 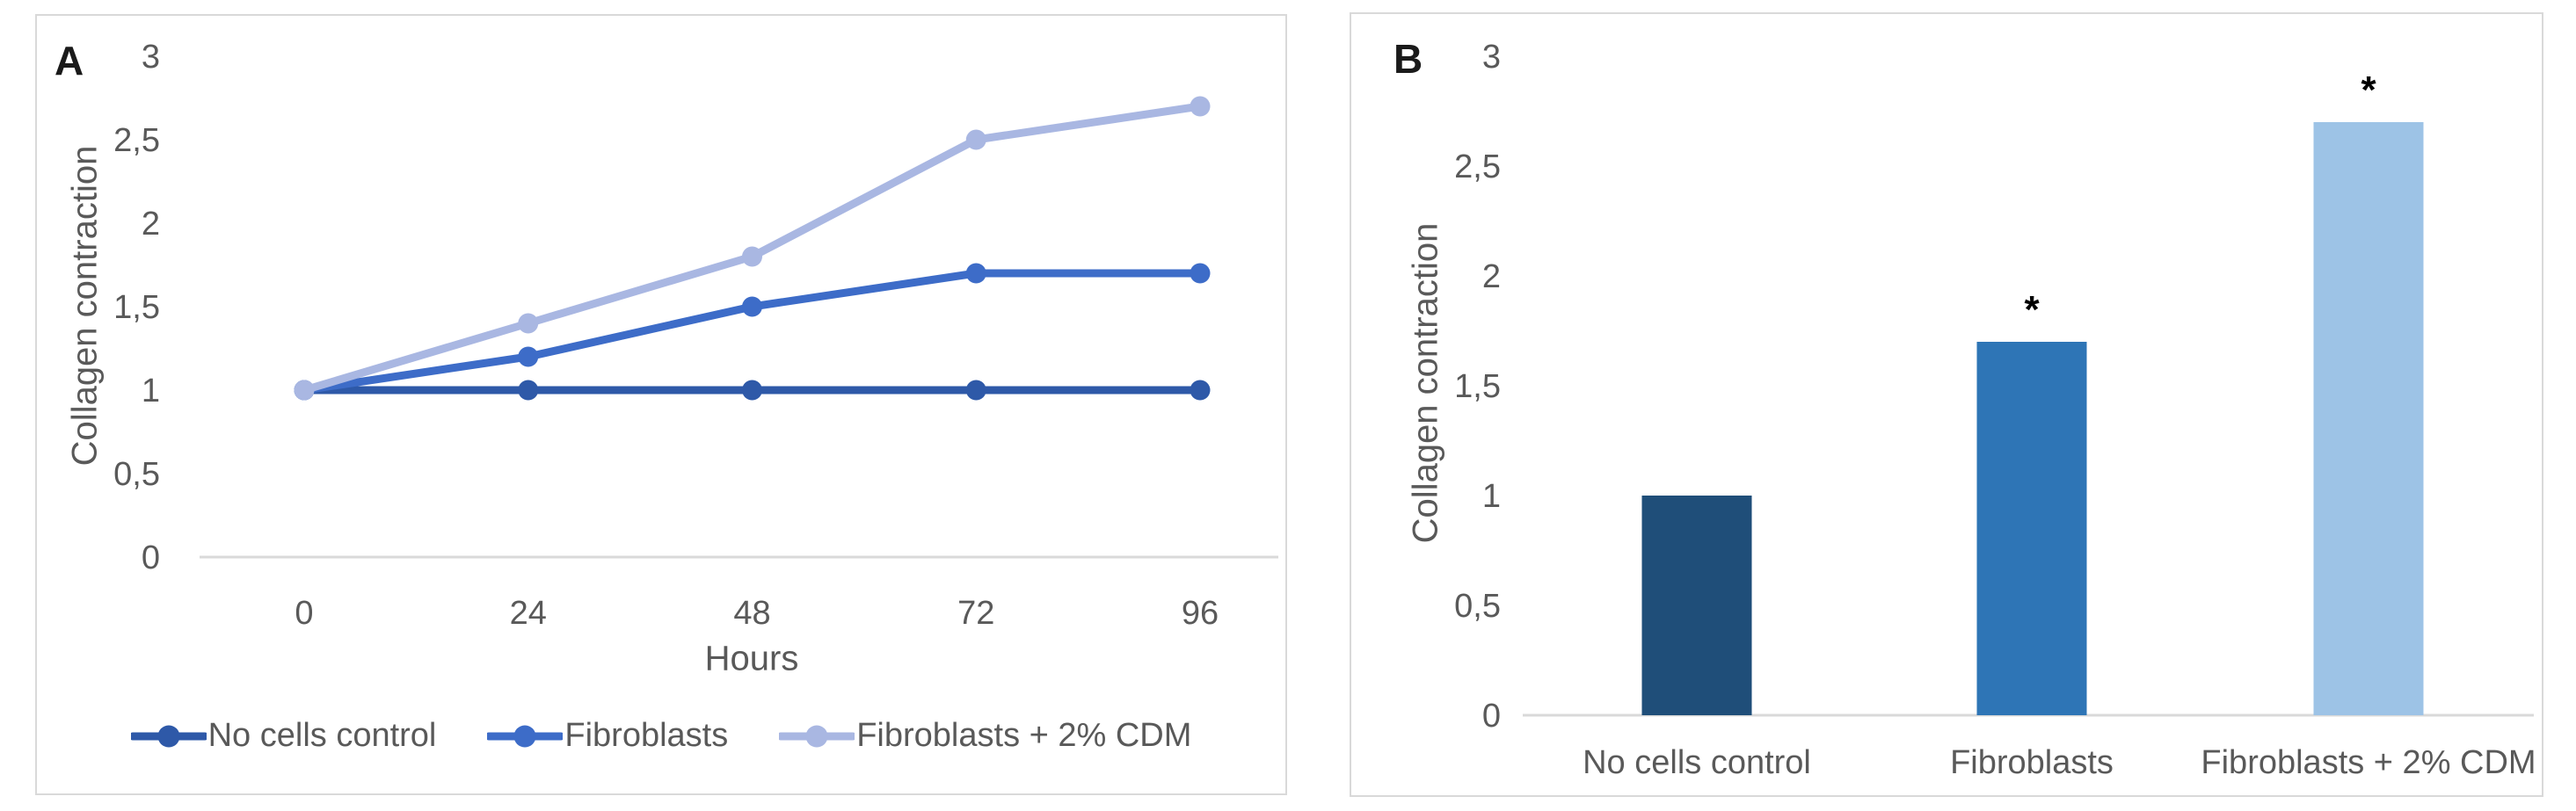 What do you see at coordinates (1697, 762) in the screenshot?
I see `category-label: No cells control` at bounding box center [1697, 762].